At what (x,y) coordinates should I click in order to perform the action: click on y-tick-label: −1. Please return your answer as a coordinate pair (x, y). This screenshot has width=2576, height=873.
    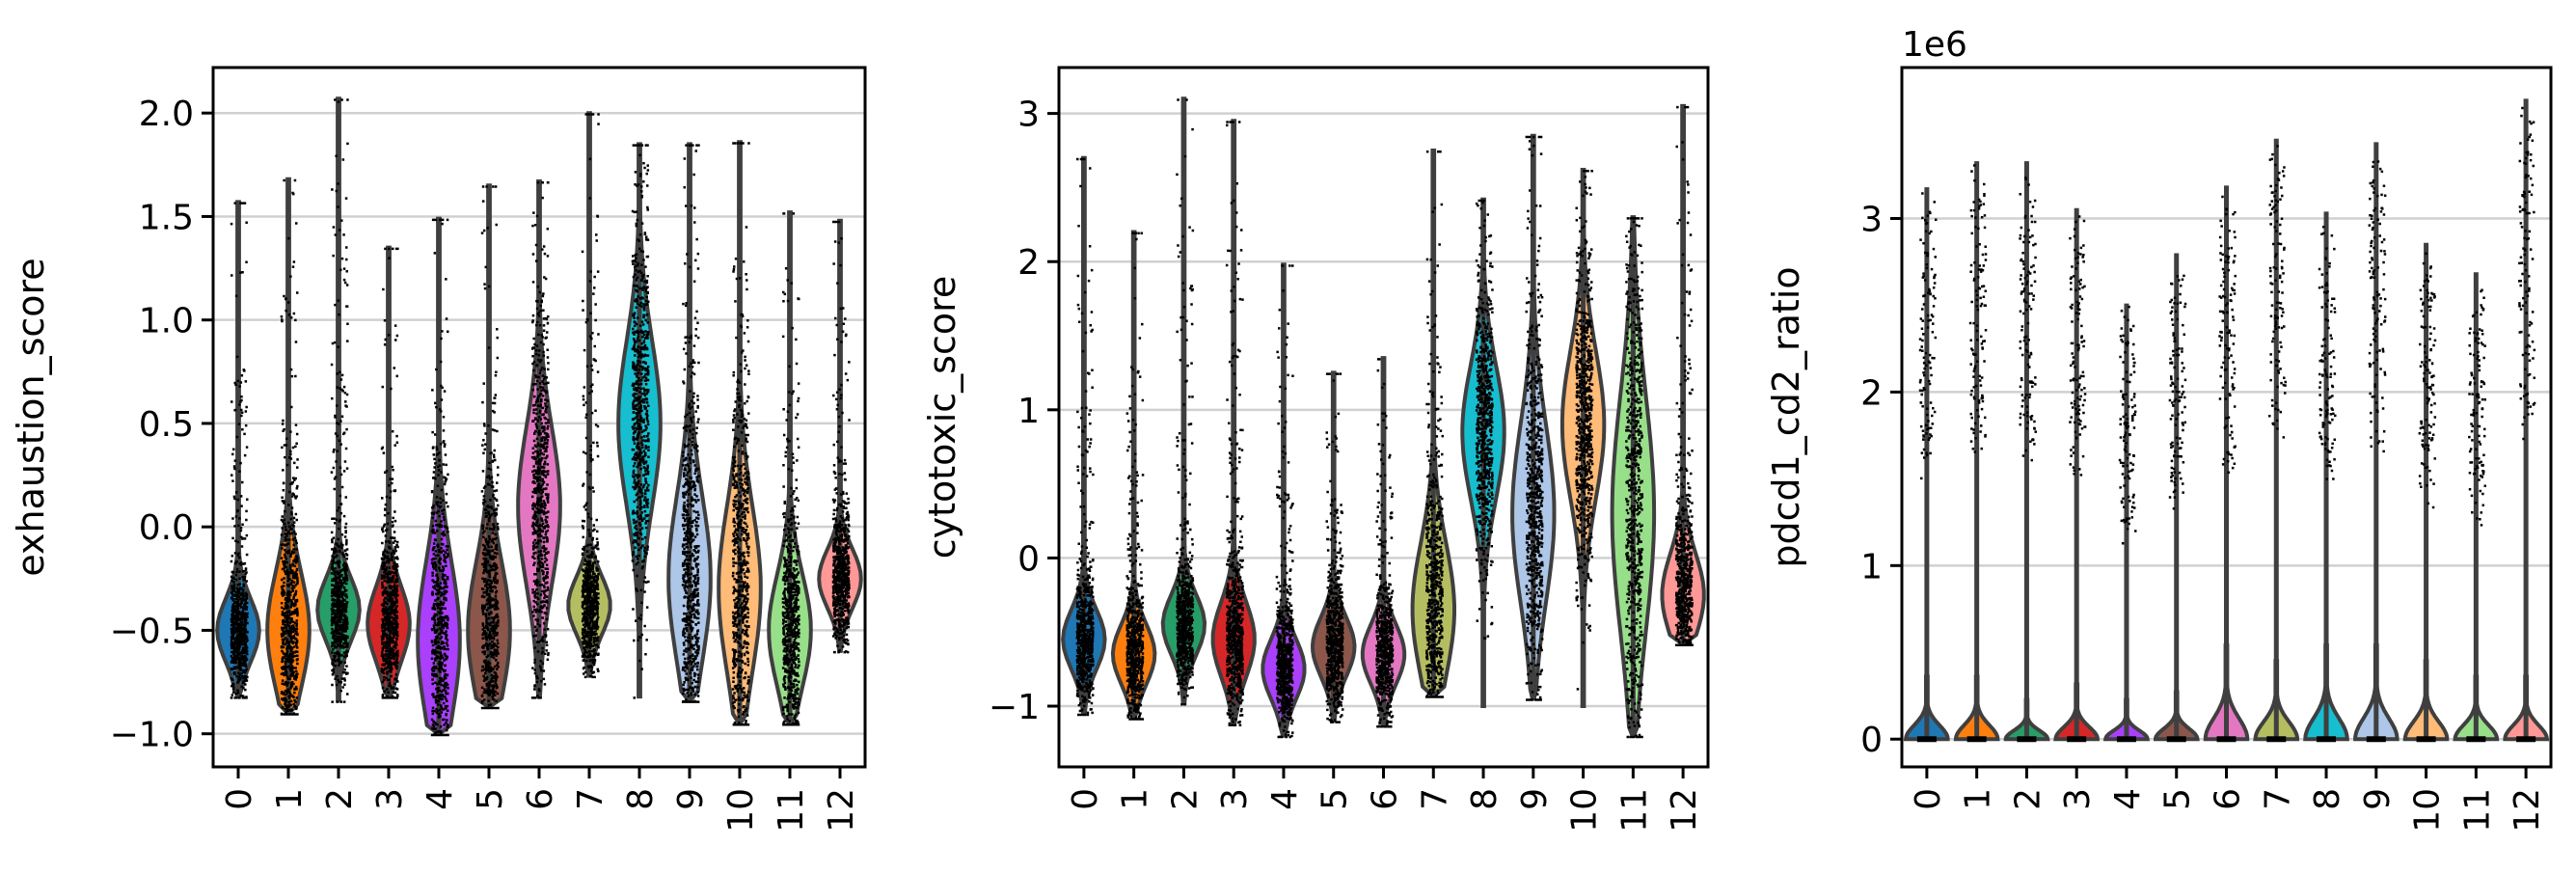
    Looking at the image, I should click on (1014, 708).